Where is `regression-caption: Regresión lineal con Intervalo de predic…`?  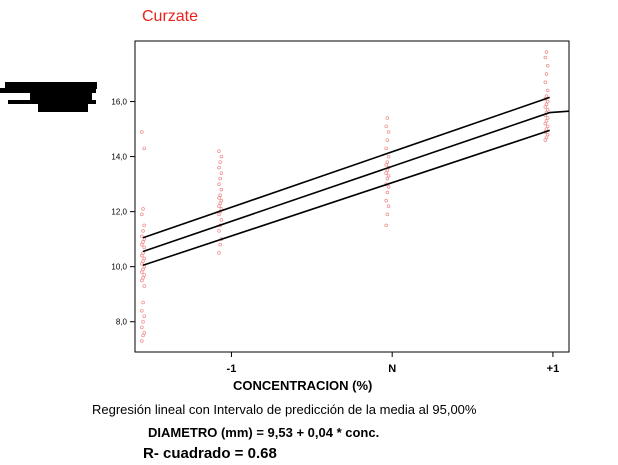 regression-caption: Regresión lineal con Intervalo de predic… is located at coordinates (284, 409).